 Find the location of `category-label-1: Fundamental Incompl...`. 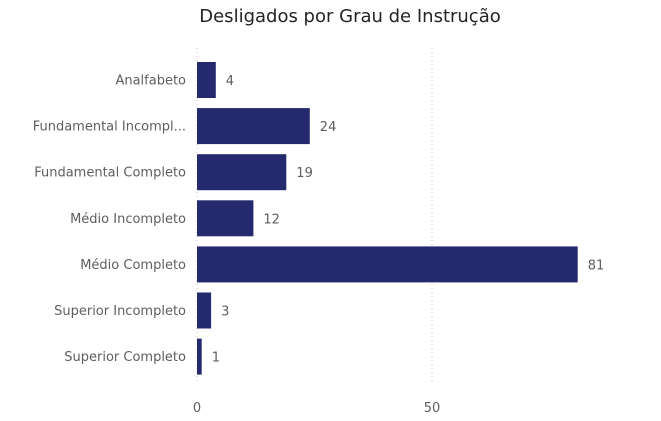

category-label-1: Fundamental Incompl... is located at coordinates (109, 127).